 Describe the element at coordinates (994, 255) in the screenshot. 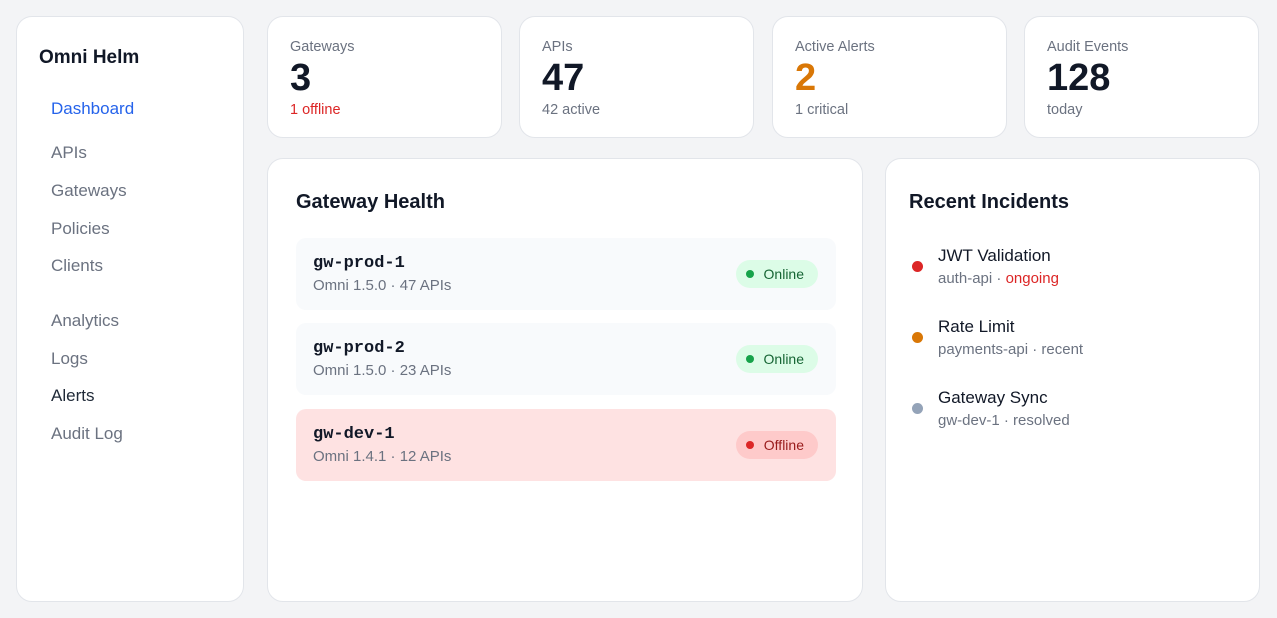

I see `incident-title: JWT Validation` at that location.